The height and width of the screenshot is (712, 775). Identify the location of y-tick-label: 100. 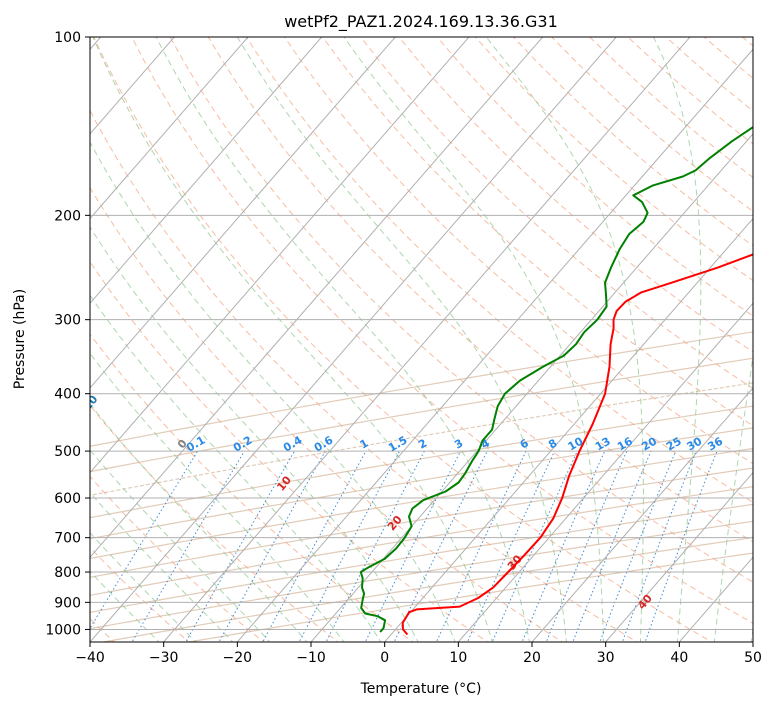
(67, 38).